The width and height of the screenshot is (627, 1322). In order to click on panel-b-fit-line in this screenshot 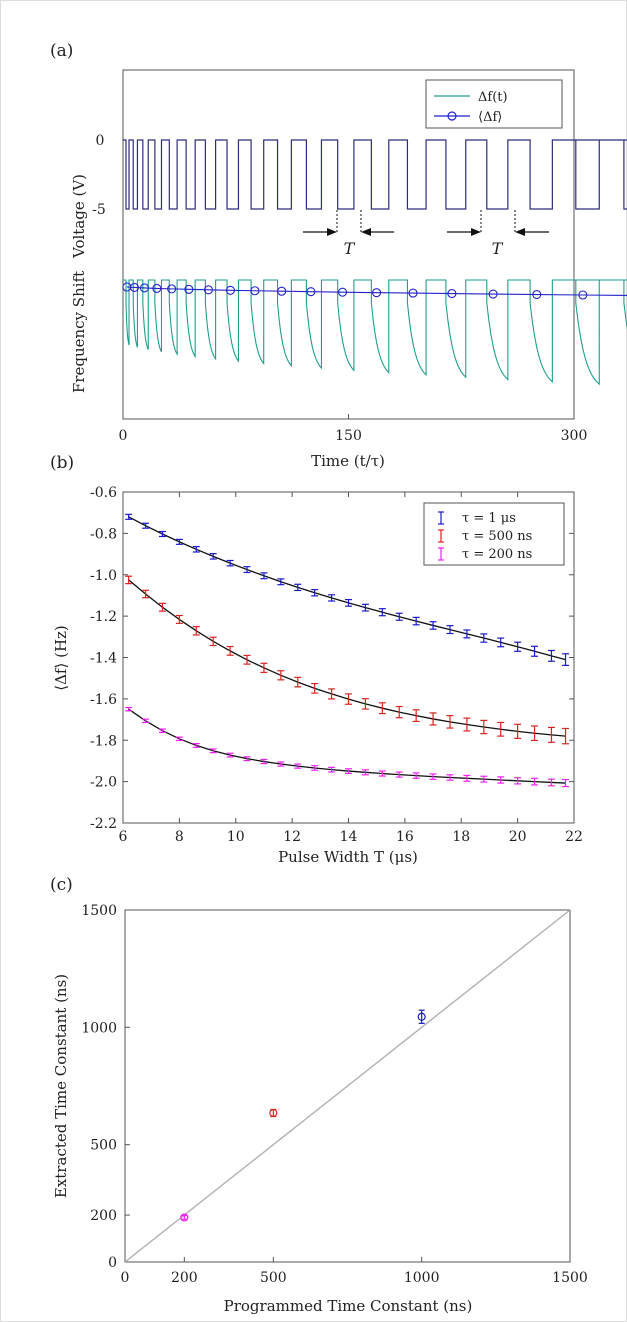, I will do `click(347, 746)`.